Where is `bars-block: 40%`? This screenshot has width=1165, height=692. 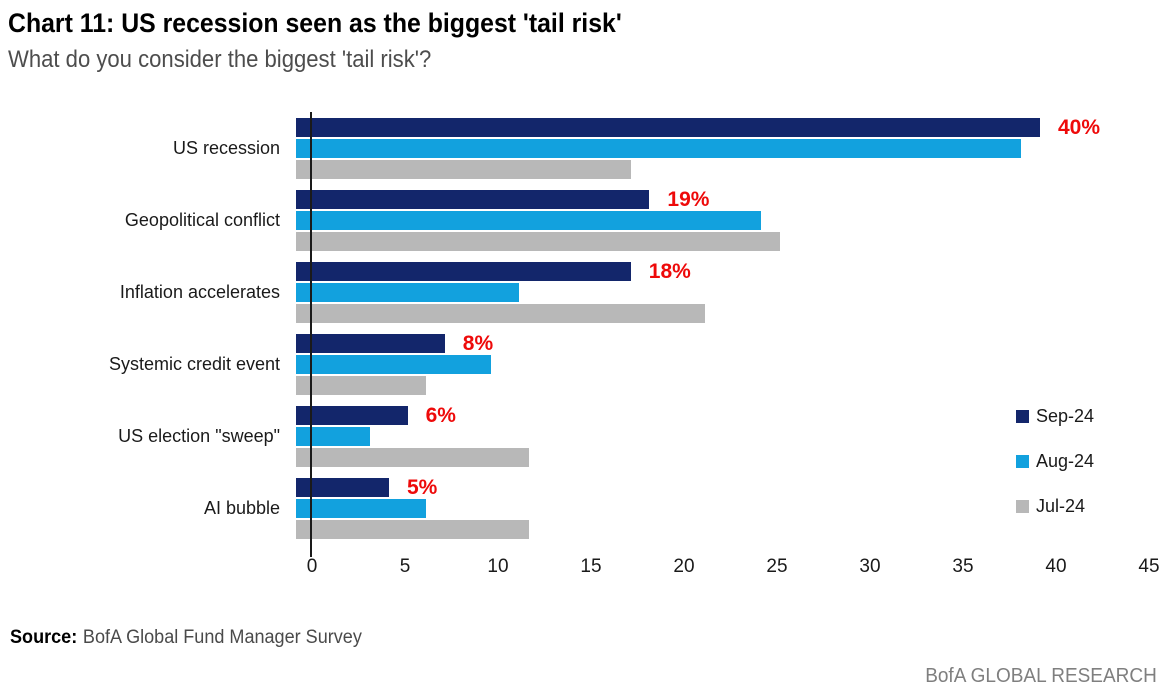
bars-block: 40% is located at coordinates (714, 153).